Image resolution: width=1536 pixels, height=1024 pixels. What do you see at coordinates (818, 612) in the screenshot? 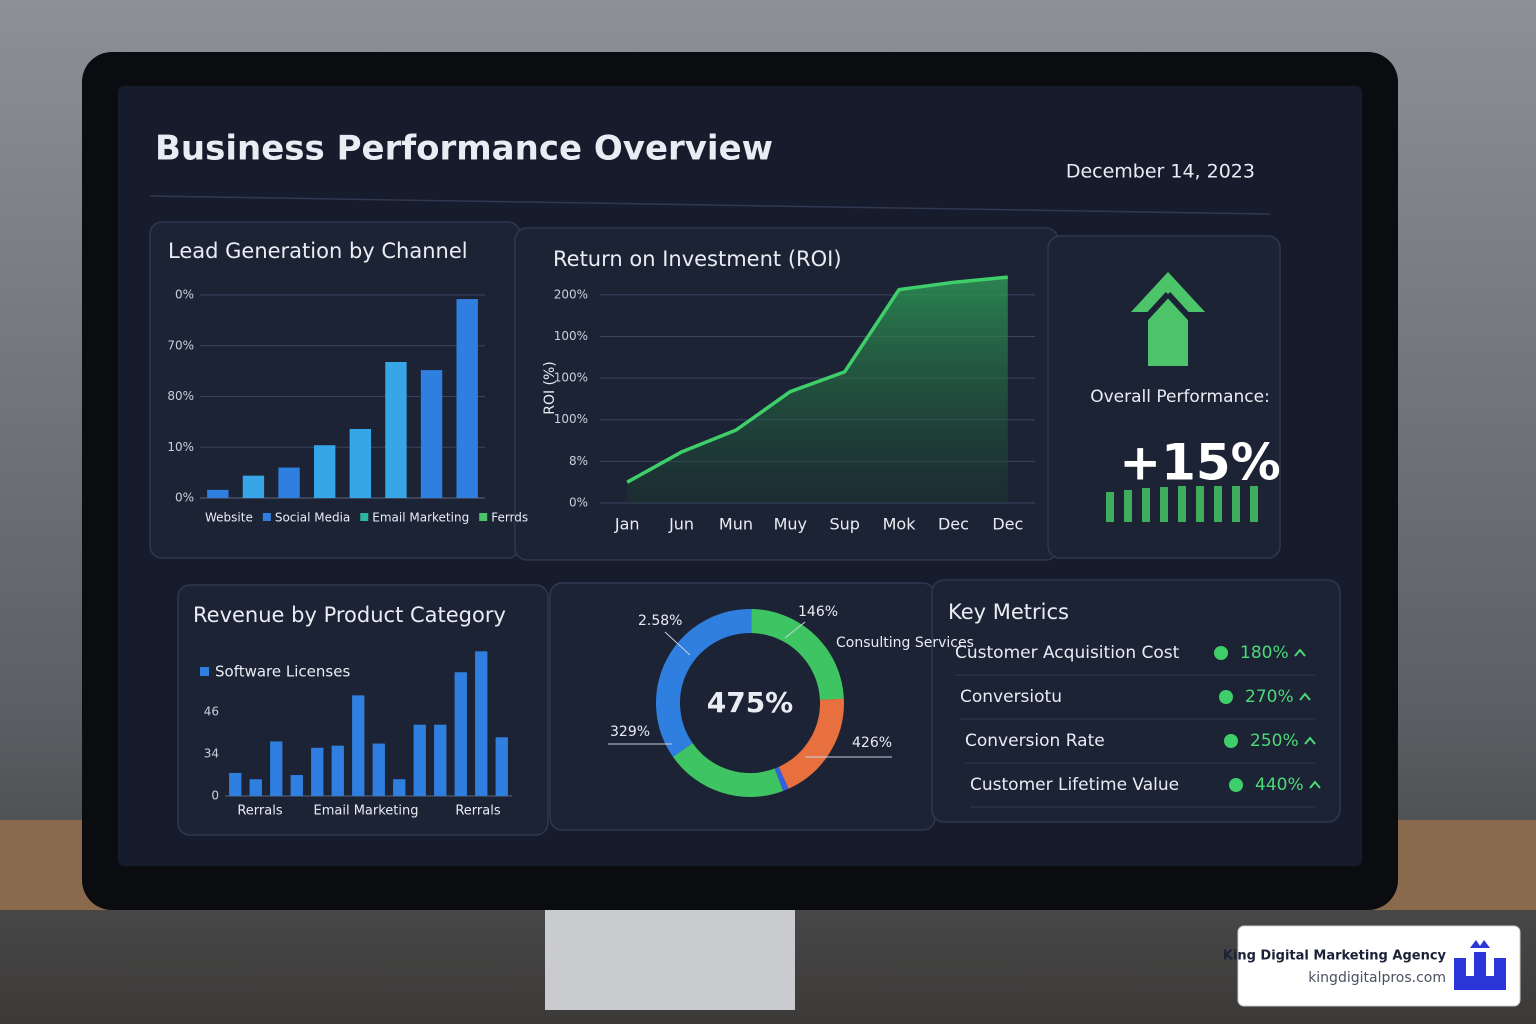
I see `donut-label: 146%` at bounding box center [818, 612].